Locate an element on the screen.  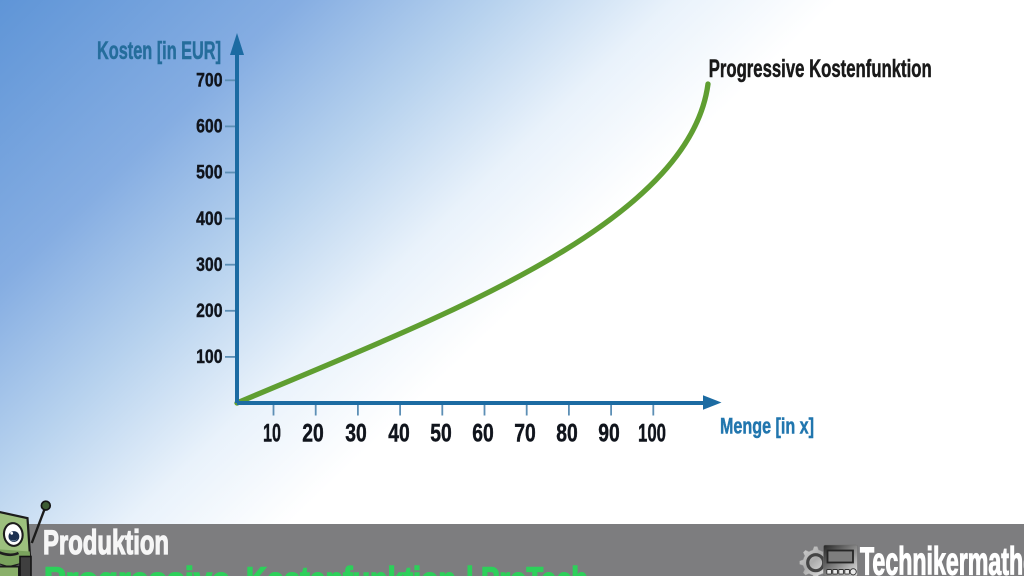
svg-text: 40 is located at coordinates (399, 434).